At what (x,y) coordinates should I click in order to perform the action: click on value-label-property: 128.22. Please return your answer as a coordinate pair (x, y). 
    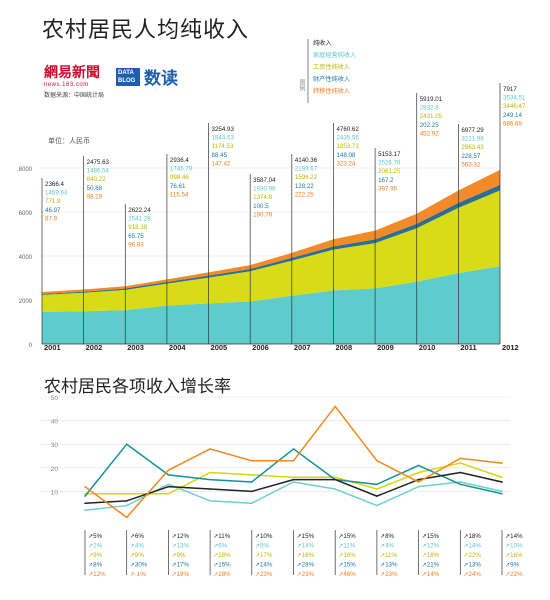
    Looking at the image, I should click on (304, 186).